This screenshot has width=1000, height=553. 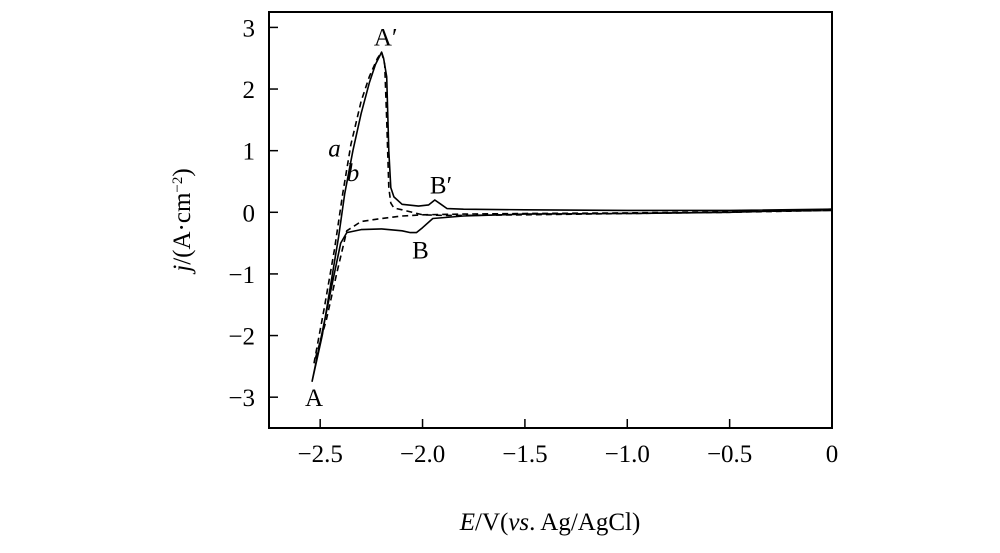 What do you see at coordinates (386, 38) in the screenshot?
I see `annotation-A-prime: A′` at bounding box center [386, 38].